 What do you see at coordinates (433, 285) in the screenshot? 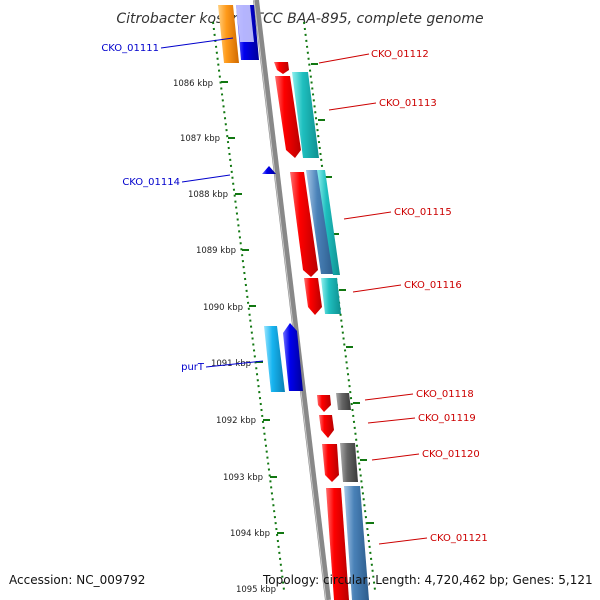
I see `gene-label-CKO_01116: CKO_01116` at bounding box center [433, 285].